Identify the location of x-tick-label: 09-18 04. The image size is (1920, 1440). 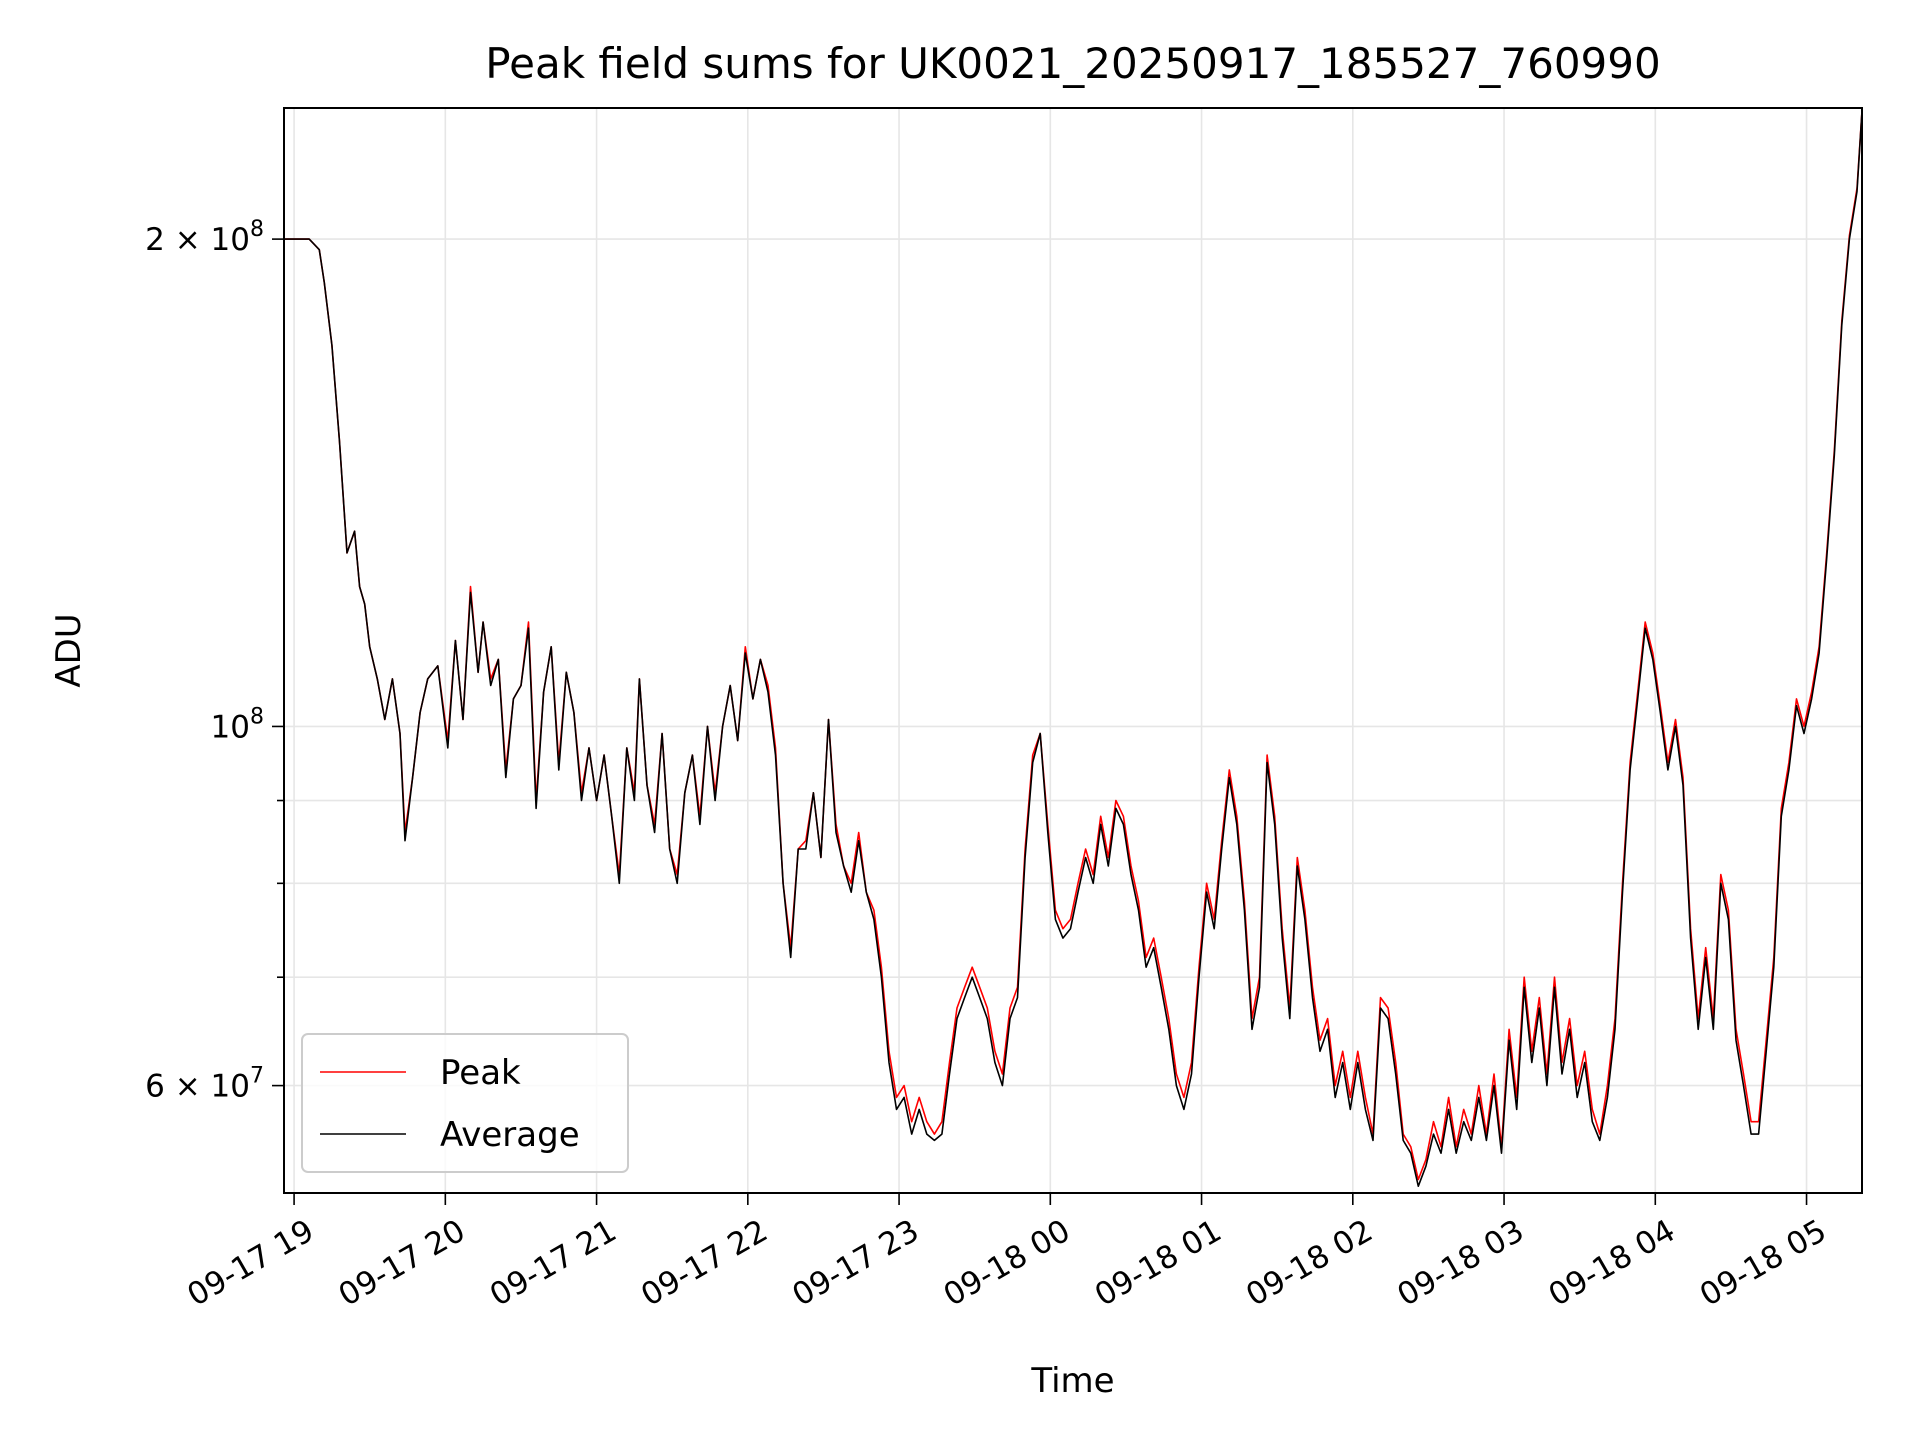
(1612, 1263).